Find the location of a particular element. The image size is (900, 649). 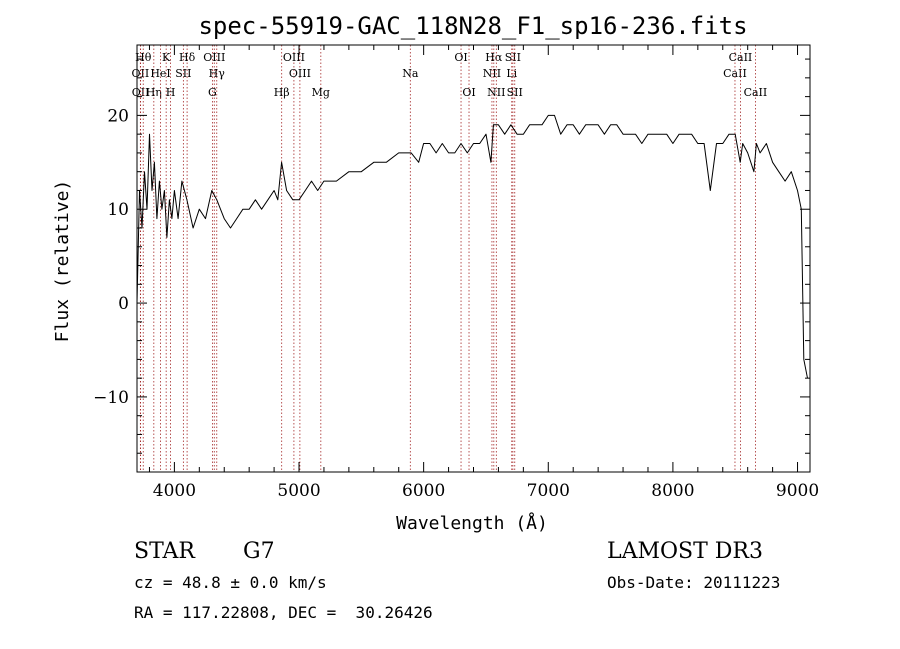

x-tick-label-4: 8000 is located at coordinates (672, 491).